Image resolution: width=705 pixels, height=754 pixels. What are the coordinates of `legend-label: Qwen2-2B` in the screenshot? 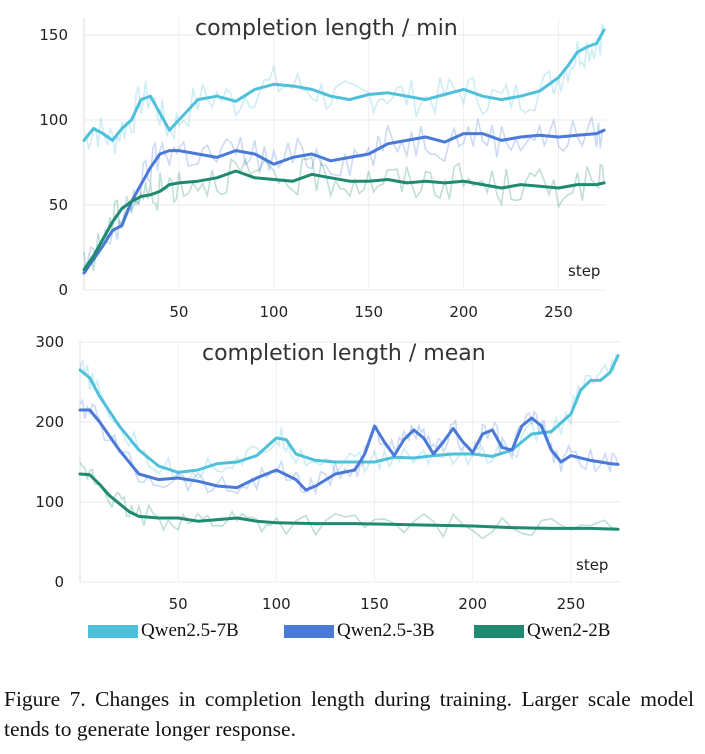 It's located at (569, 630).